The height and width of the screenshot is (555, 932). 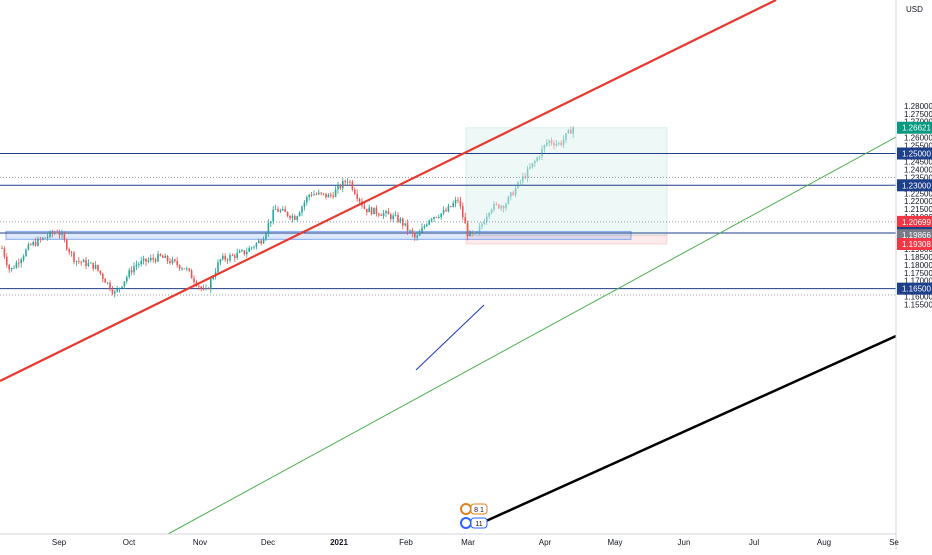 What do you see at coordinates (918, 273) in the screenshot?
I see `y-tick-label: 1.17500` at bounding box center [918, 273].